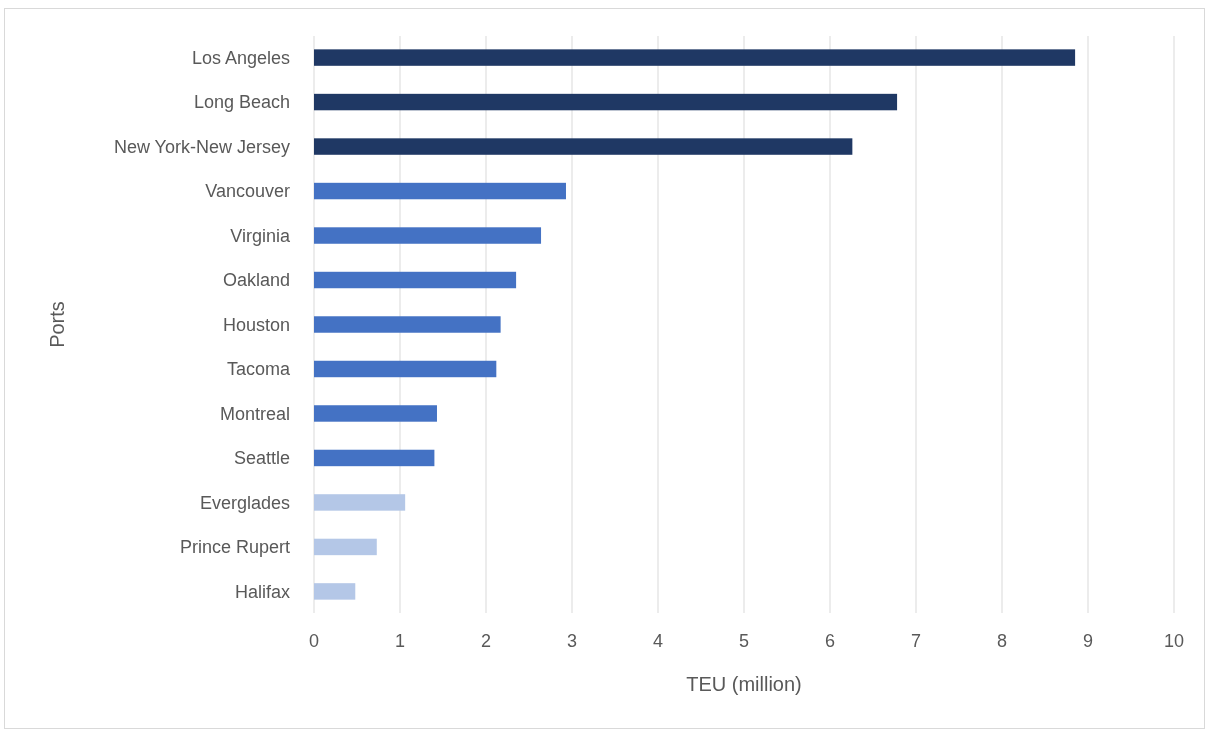 The width and height of the screenshot is (1209, 729). I want to click on y-tick-label: Virginia, so click(260, 235).